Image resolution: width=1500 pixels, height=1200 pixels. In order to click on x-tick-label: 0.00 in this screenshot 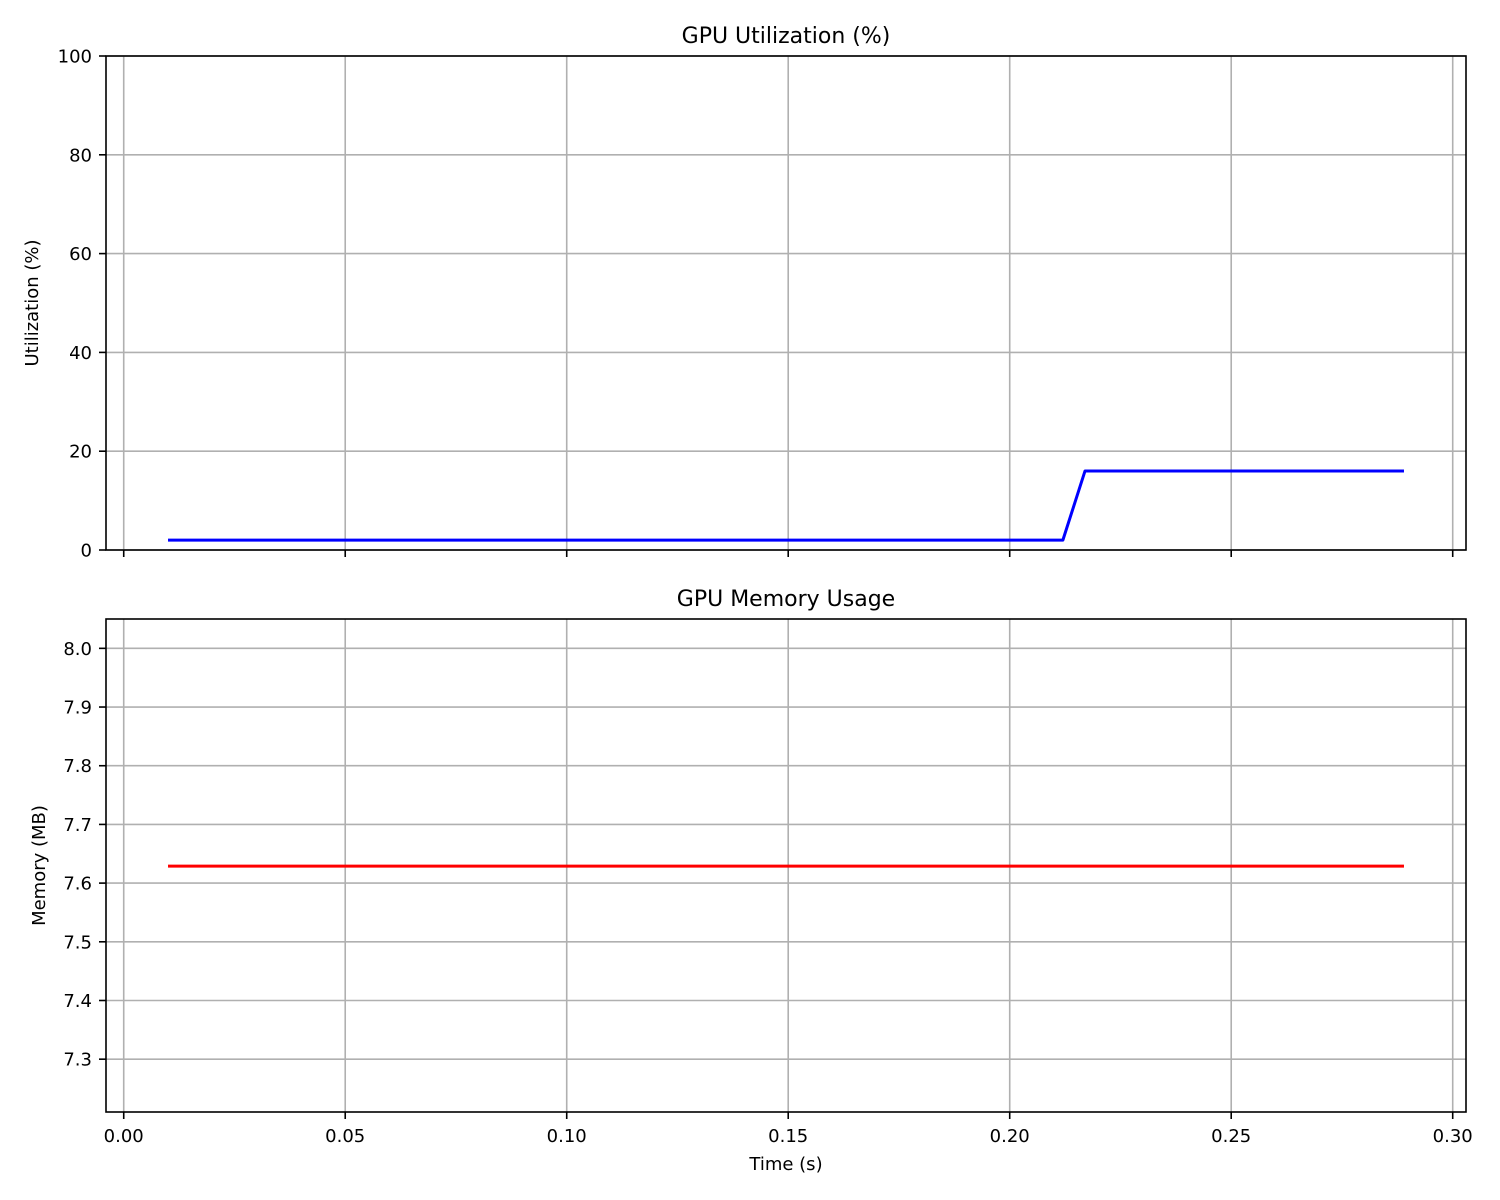, I will do `click(124, 1136)`.